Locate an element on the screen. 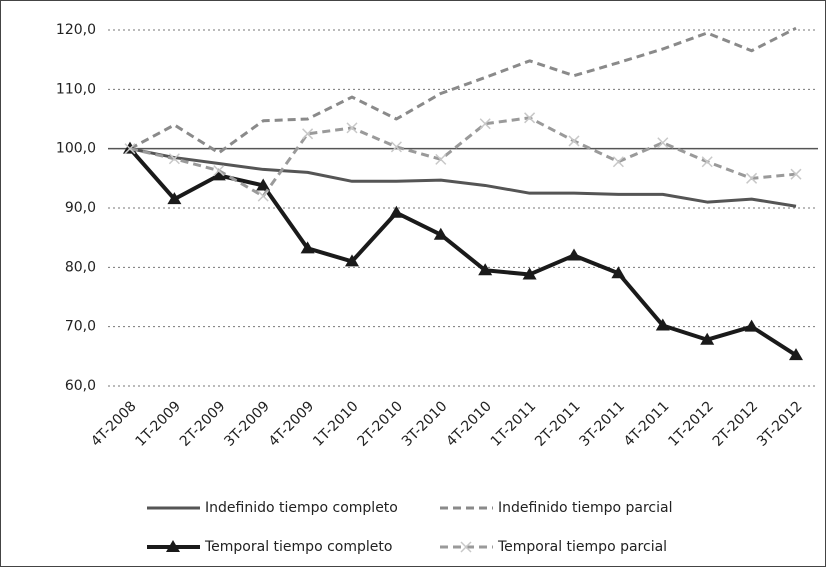 This screenshot has height=567, width=826. y-tick-label: 70,0 is located at coordinates (80, 327).